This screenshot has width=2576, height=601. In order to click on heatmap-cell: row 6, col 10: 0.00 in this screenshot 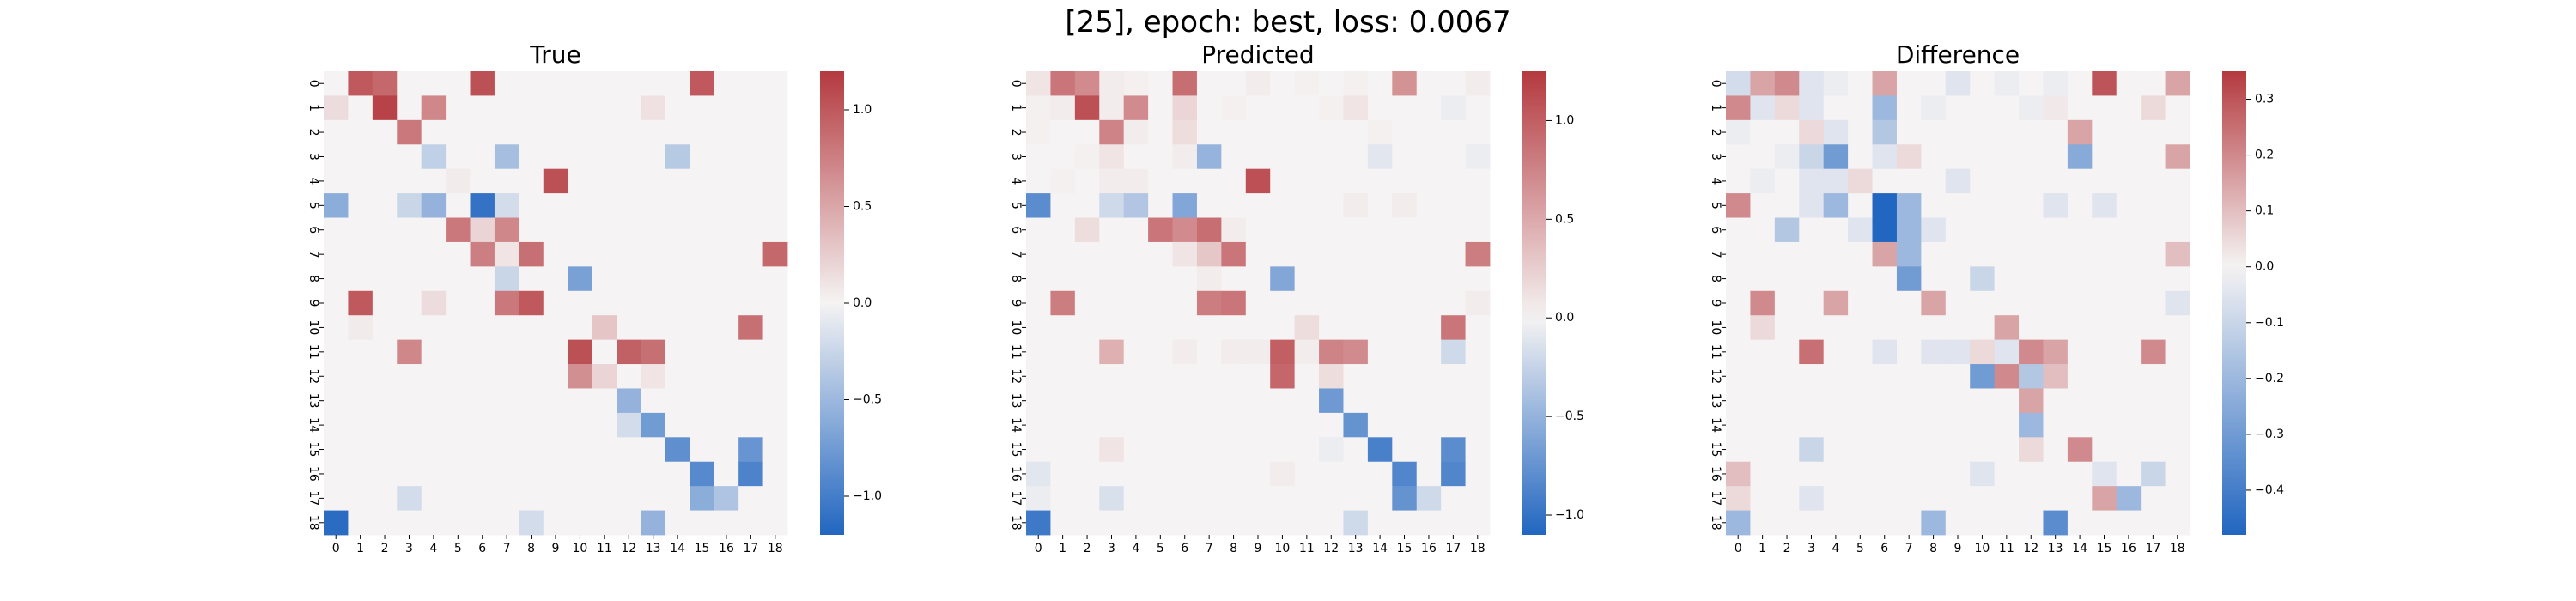, I will do `click(1983, 230)`.